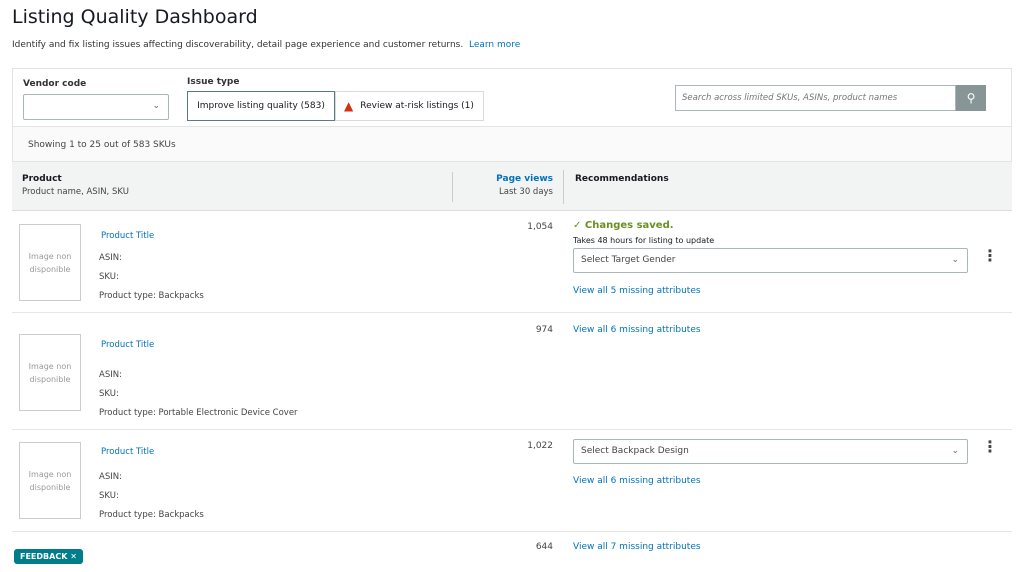  I want to click on page-views-sort-header: Page views, so click(524, 179).